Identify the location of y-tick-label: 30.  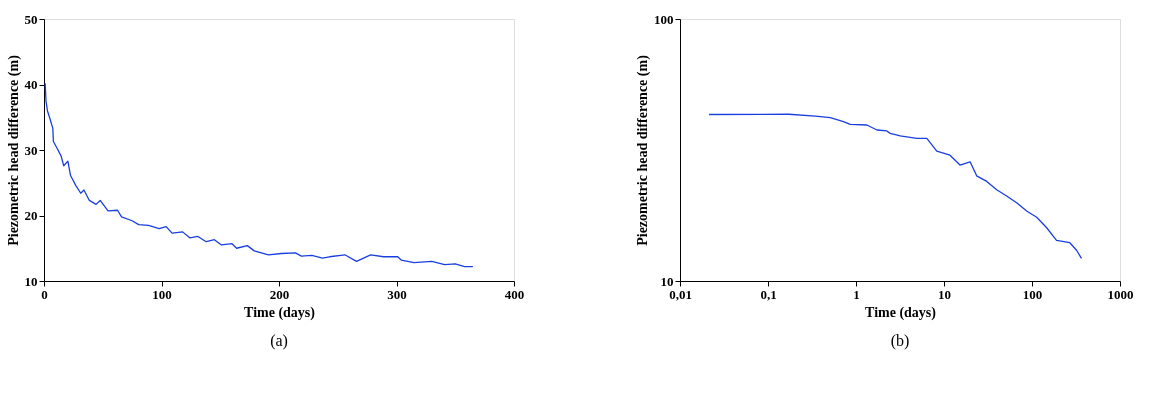
(31, 150).